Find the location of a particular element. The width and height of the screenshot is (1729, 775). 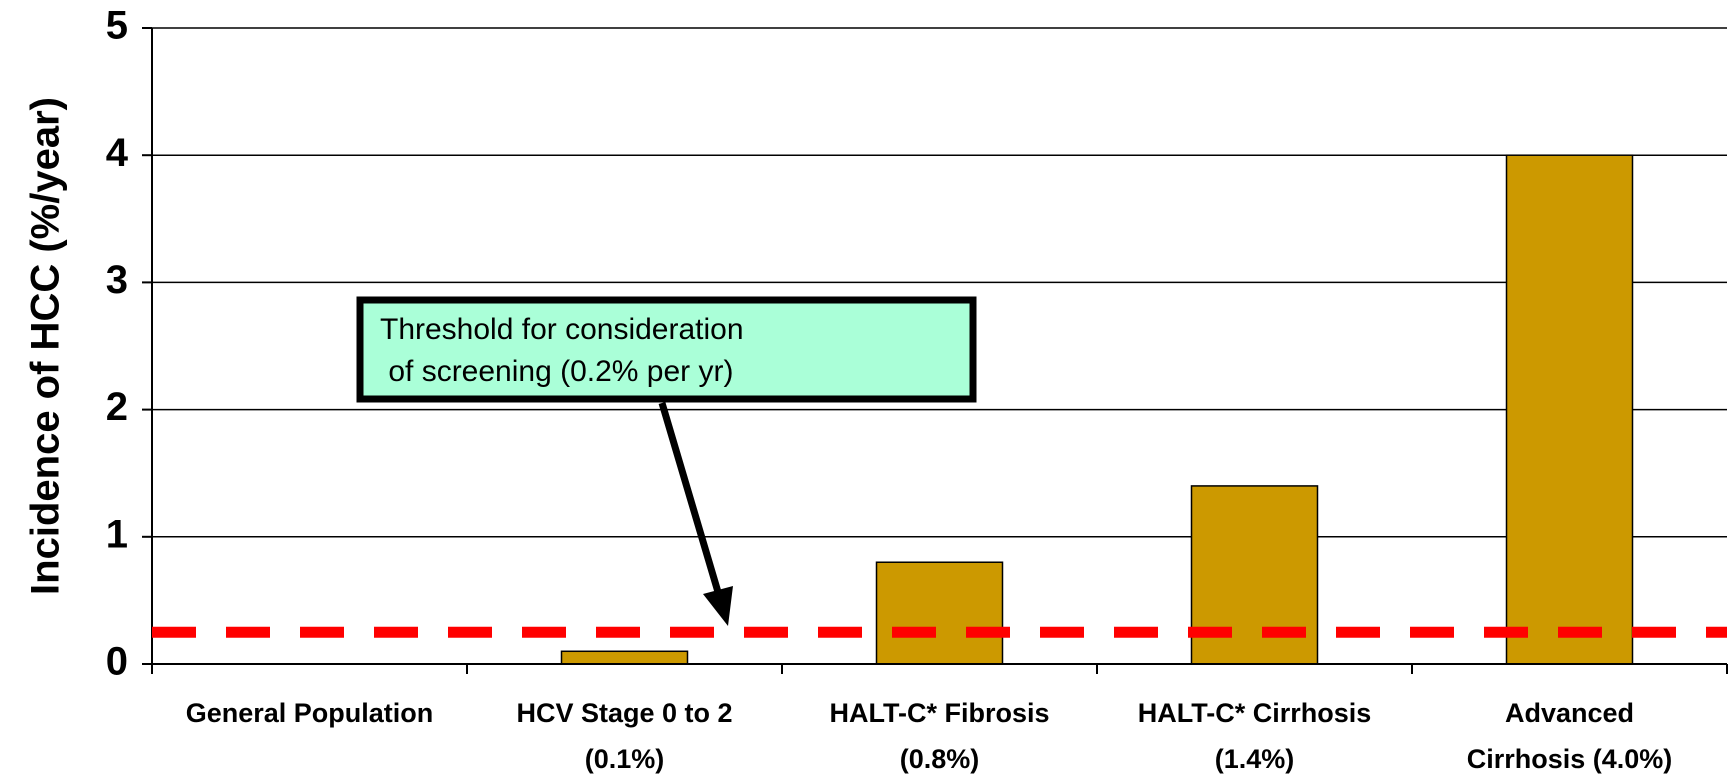

annotation-text: Threshold for consideration is located at coordinates (562, 329).